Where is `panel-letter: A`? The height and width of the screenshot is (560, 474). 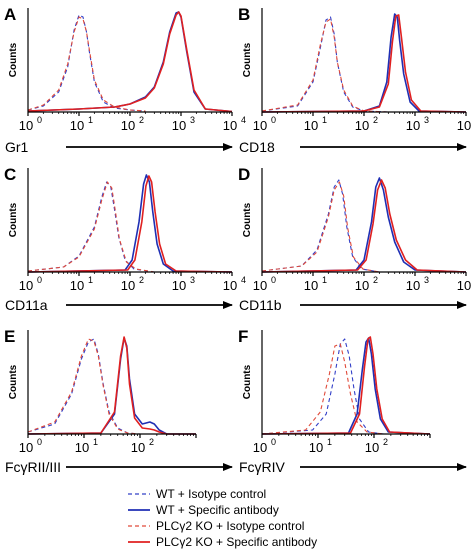 panel-letter: A is located at coordinates (10, 14).